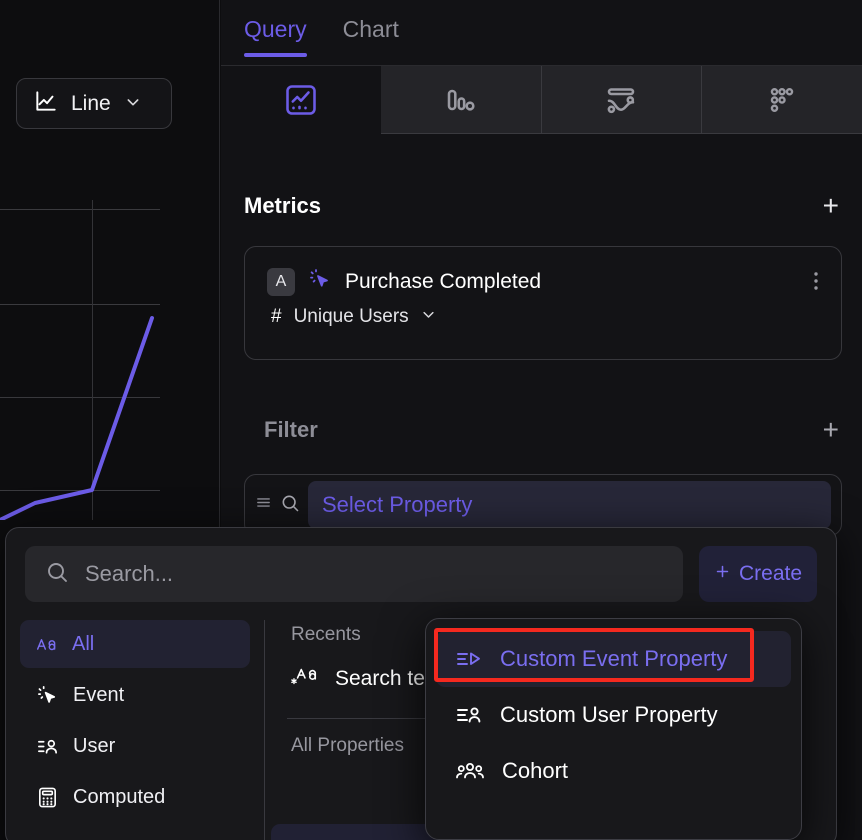 The width and height of the screenshot is (862, 840). I want to click on submenu-item-label: Custom User Property, so click(609, 714).